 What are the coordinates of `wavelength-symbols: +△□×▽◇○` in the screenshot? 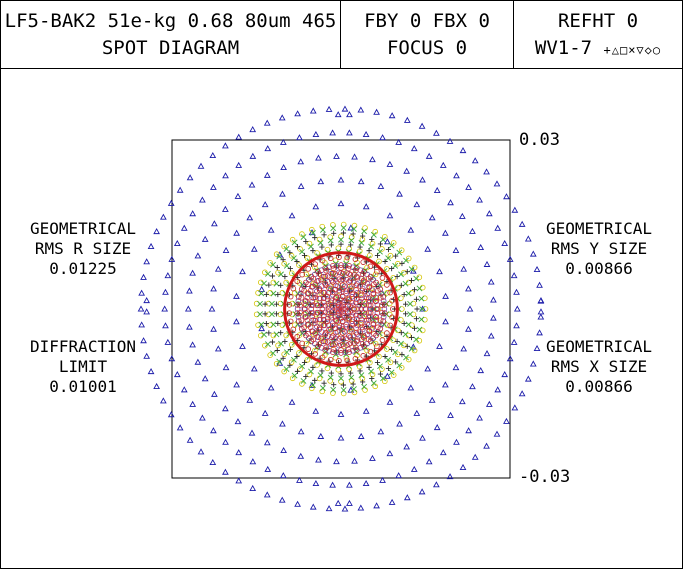 It's located at (632, 50).